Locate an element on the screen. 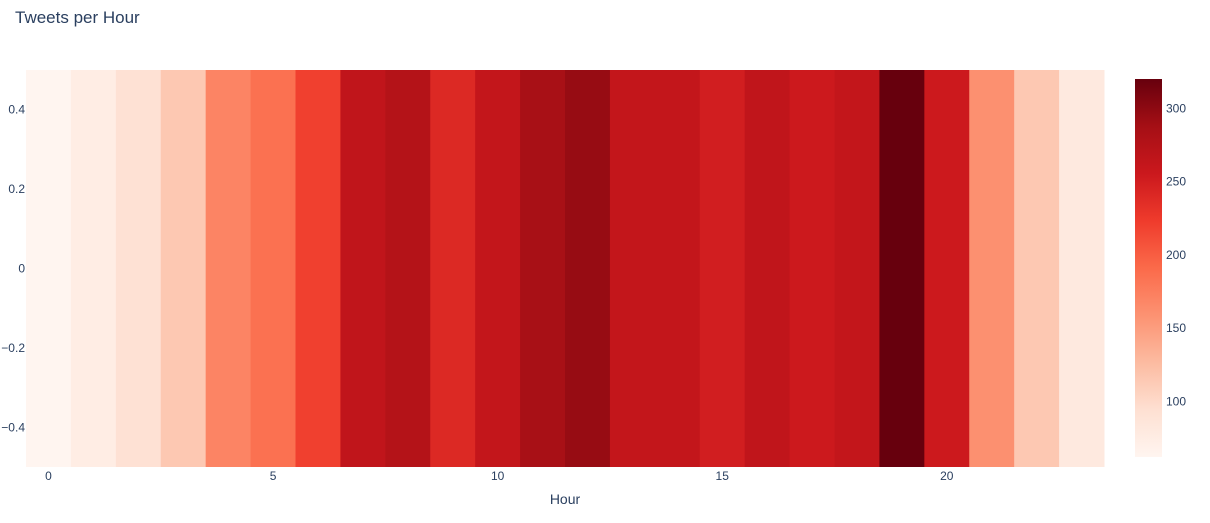 This screenshot has width=1210, height=523. x-tick-label: 0 is located at coordinates (48, 476).